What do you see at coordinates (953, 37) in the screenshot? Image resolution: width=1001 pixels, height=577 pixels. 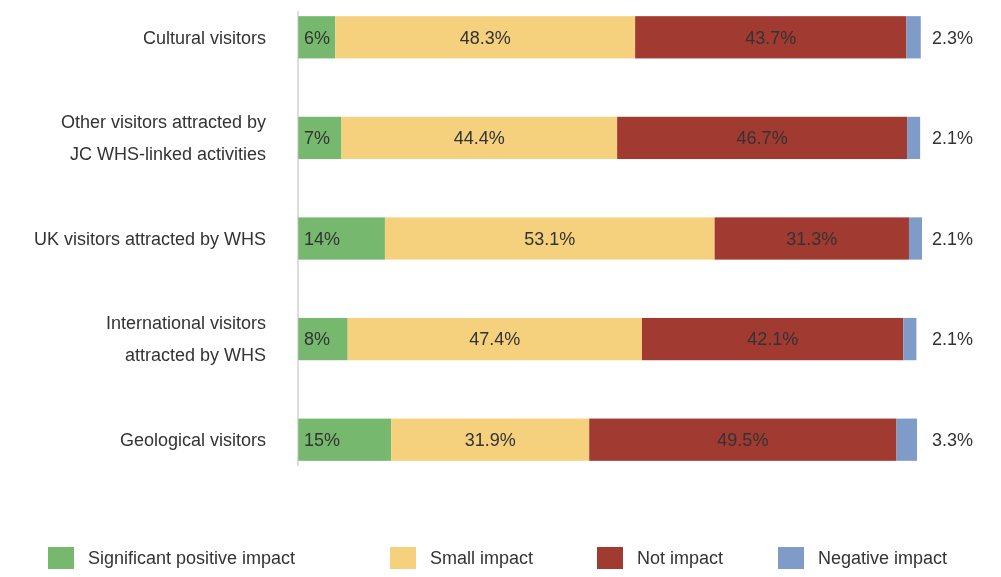 I see `data-label: 2.3%` at bounding box center [953, 37].